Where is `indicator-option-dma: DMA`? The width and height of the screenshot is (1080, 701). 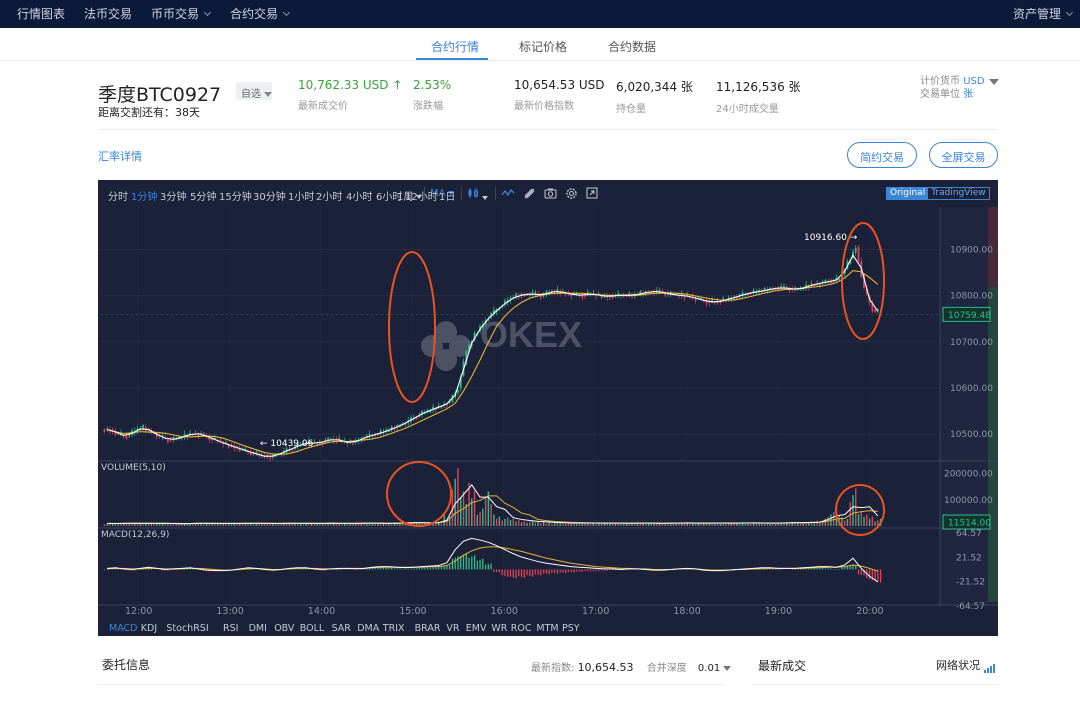 indicator-option-dma: DMA is located at coordinates (368, 628).